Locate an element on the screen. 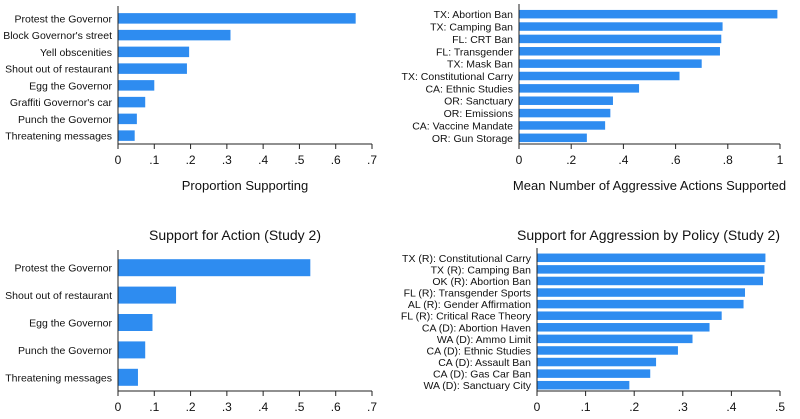 The width and height of the screenshot is (800, 419). category-label: TX: Constitutional Carry is located at coordinates (458, 77).